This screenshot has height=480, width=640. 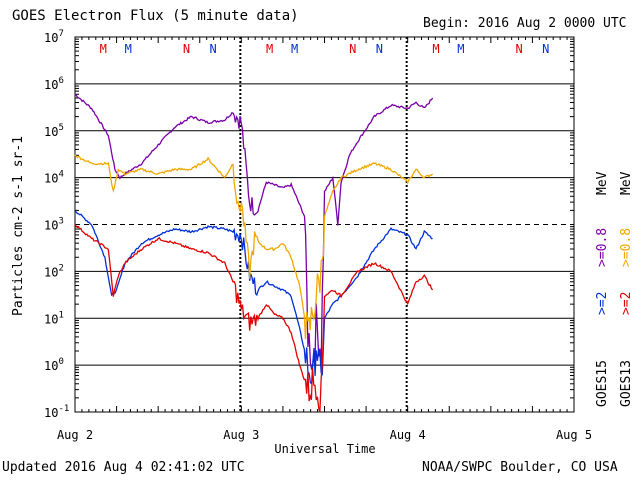 I want to click on chart-title: GOES Electron Flux (5 minute data), so click(x=155, y=16).